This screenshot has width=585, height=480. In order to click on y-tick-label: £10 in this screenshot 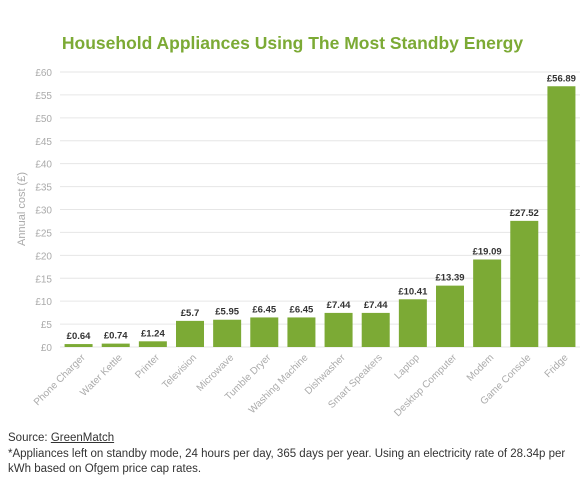, I will do `click(43, 302)`.